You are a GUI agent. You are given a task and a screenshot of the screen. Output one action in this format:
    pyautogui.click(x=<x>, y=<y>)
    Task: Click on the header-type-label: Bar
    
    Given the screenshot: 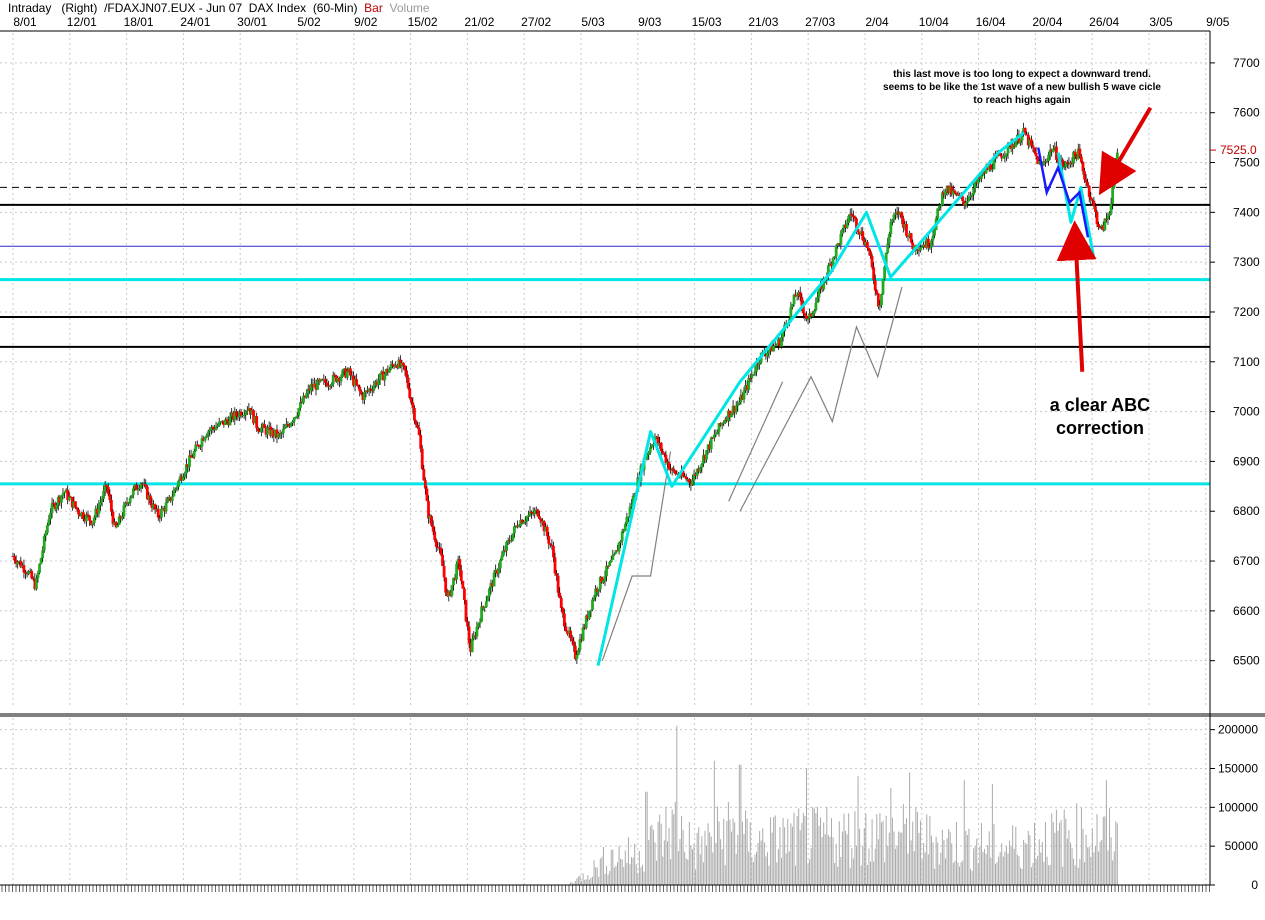 What is the action you would take?
    pyautogui.click(x=373, y=8)
    